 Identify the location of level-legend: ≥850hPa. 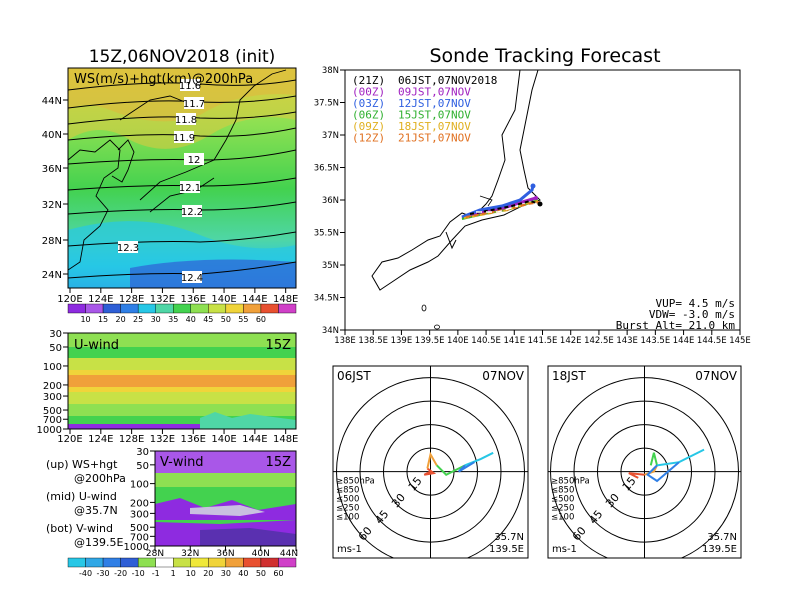
(570, 482).